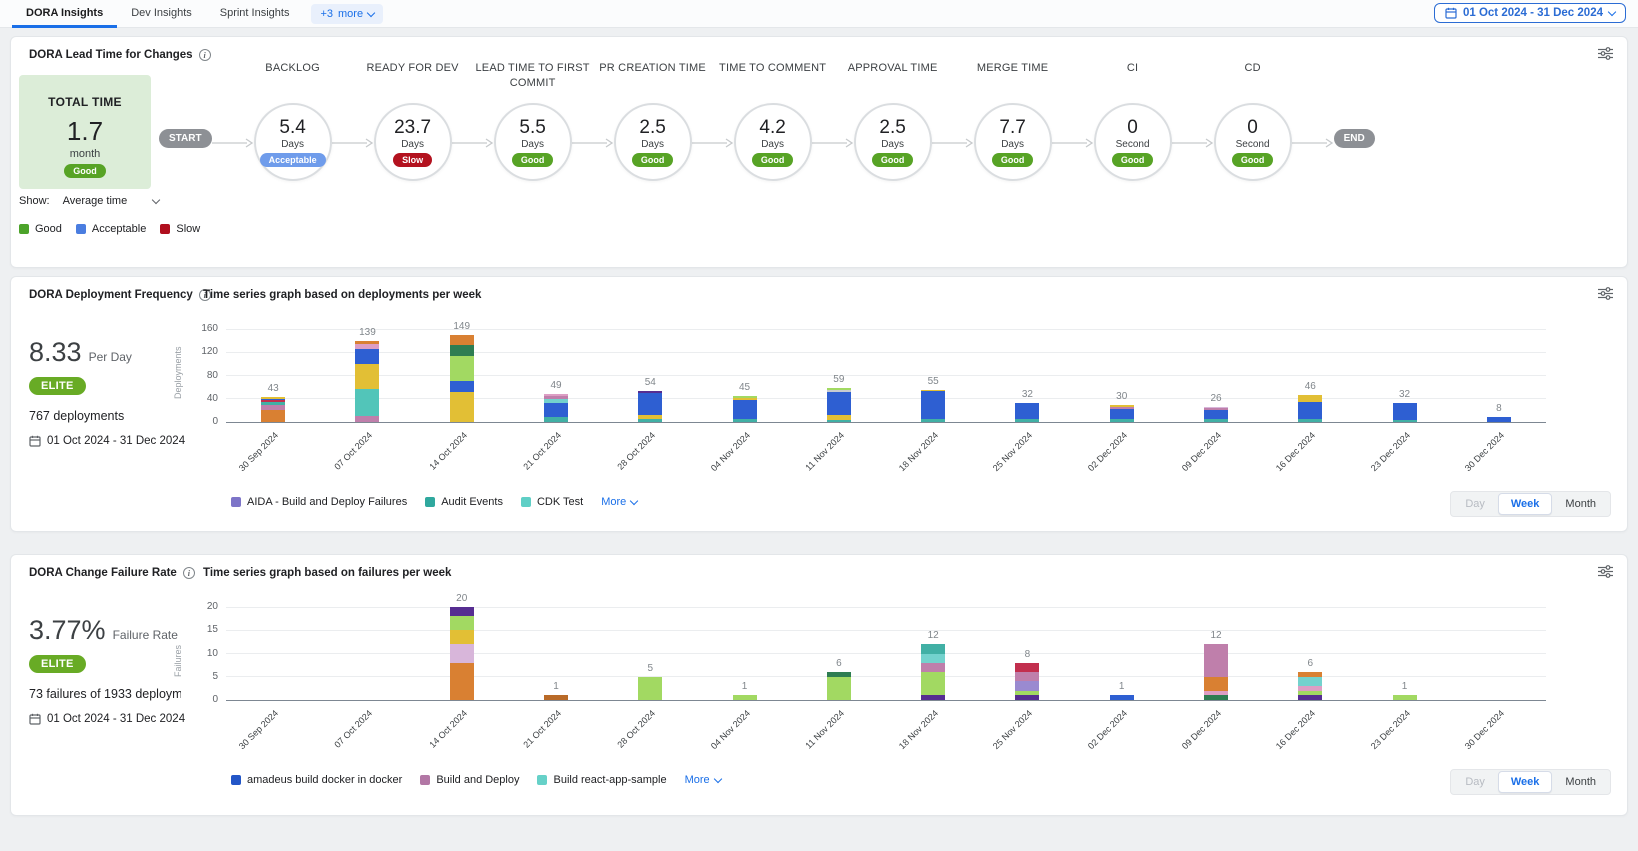 The image size is (1638, 851). I want to click on gridline, so click(886, 352).